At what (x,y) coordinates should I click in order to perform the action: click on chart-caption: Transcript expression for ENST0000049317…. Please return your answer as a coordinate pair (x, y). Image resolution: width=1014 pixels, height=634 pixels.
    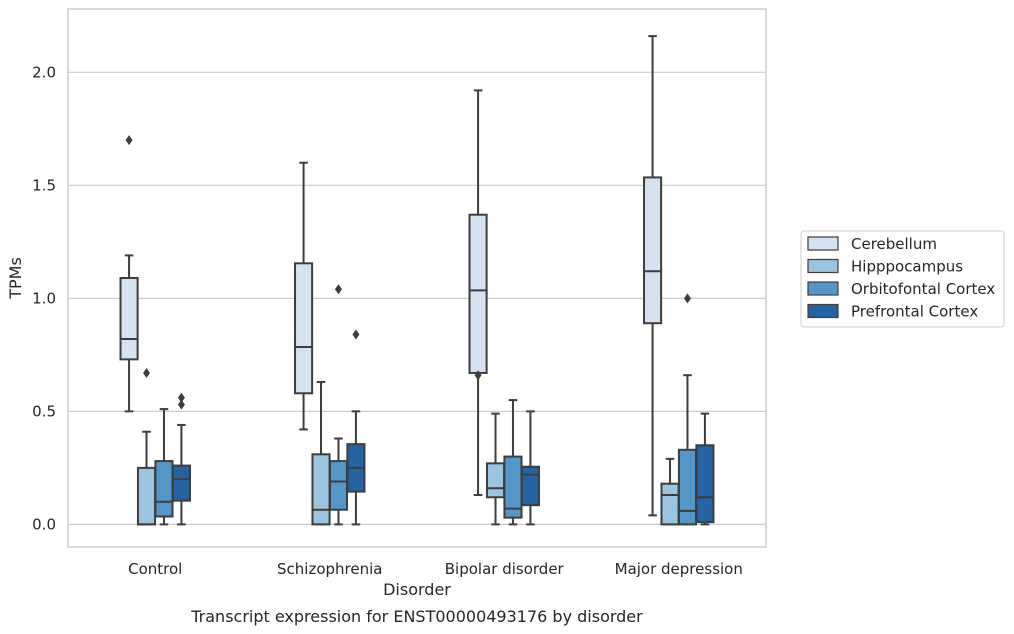
    Looking at the image, I should click on (416, 616).